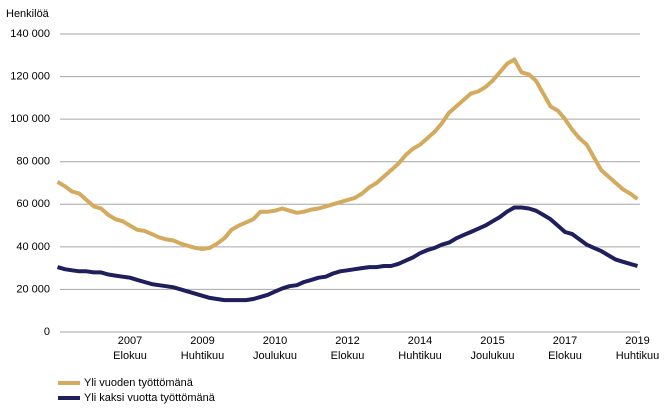 The height and width of the screenshot is (409, 664). What do you see at coordinates (139, 383) in the screenshot?
I see `legend-label: Yli vuoden työttömänä` at bounding box center [139, 383].